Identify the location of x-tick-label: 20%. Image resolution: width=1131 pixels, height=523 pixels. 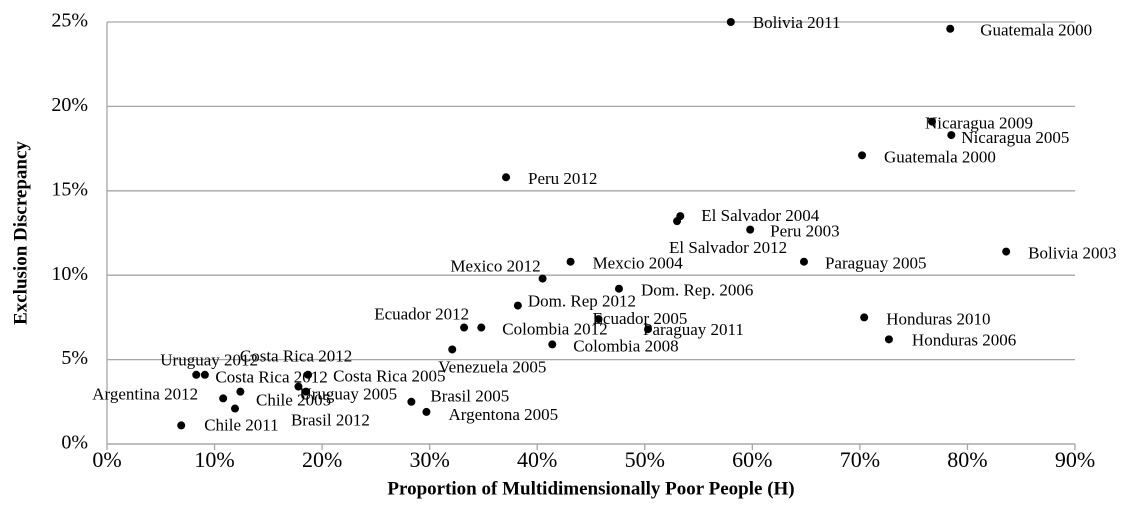
(322, 459).